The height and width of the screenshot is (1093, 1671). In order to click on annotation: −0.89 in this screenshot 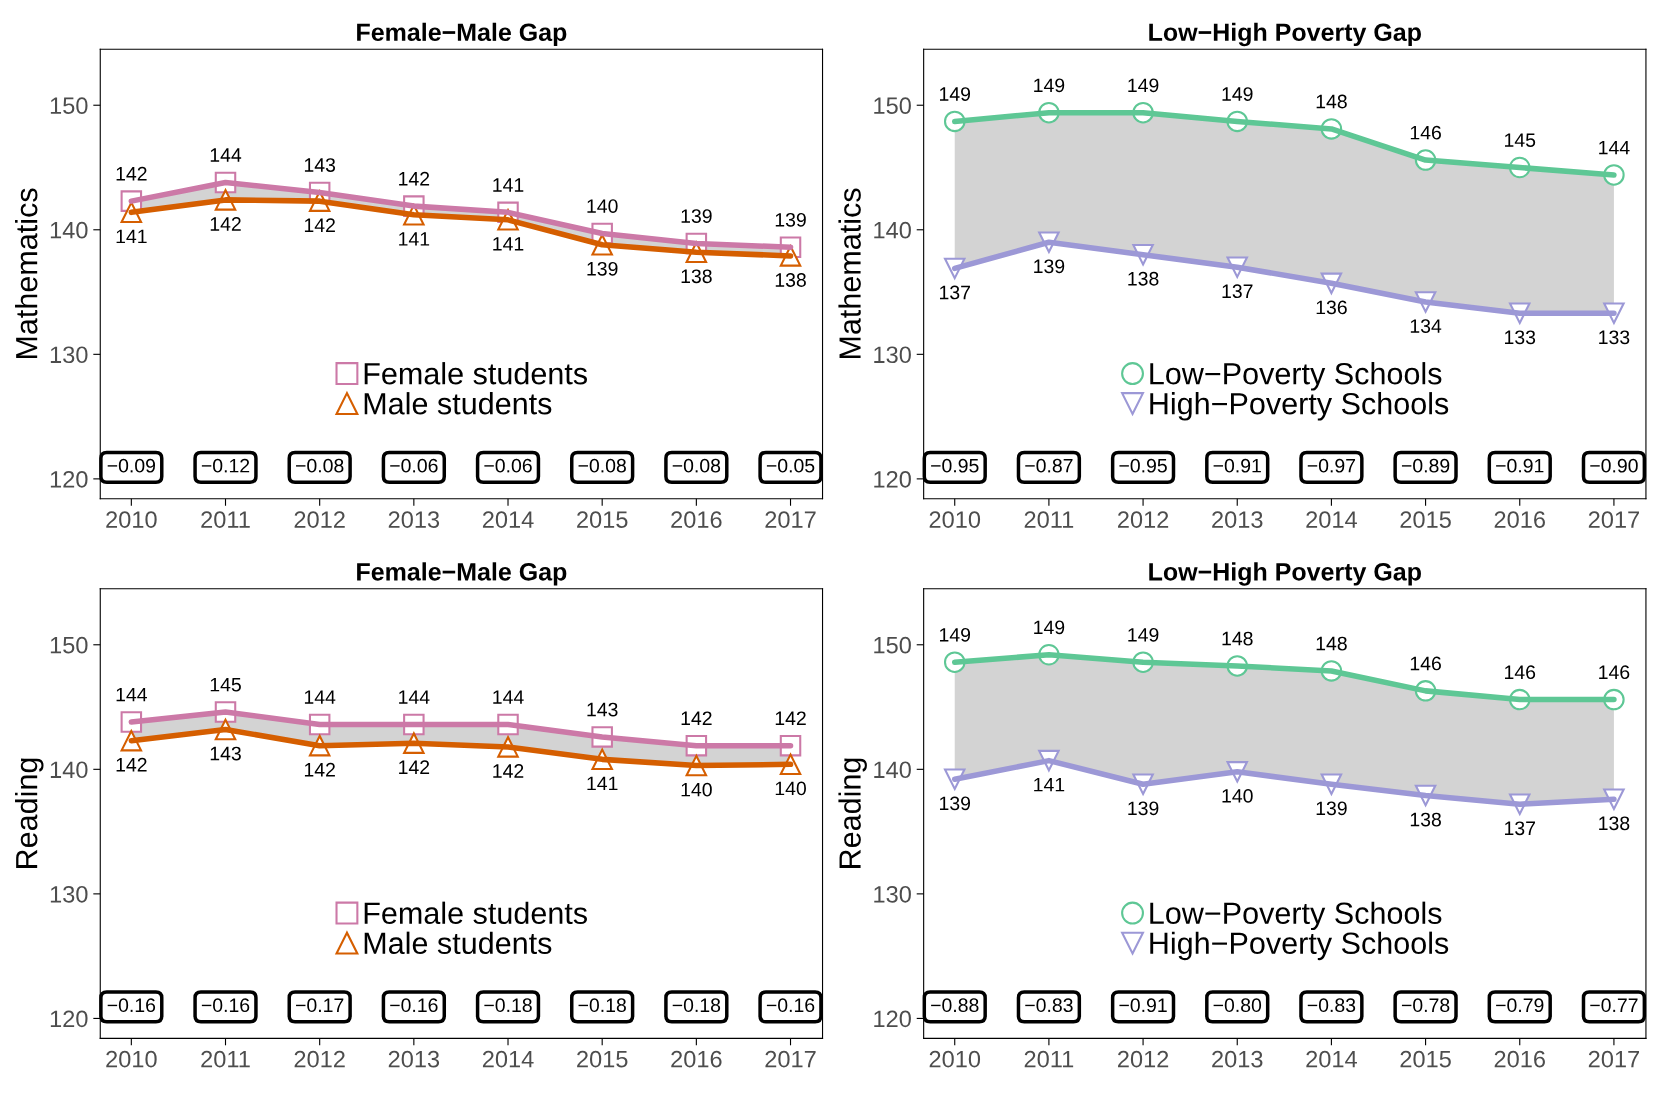, I will do `click(1425, 465)`.